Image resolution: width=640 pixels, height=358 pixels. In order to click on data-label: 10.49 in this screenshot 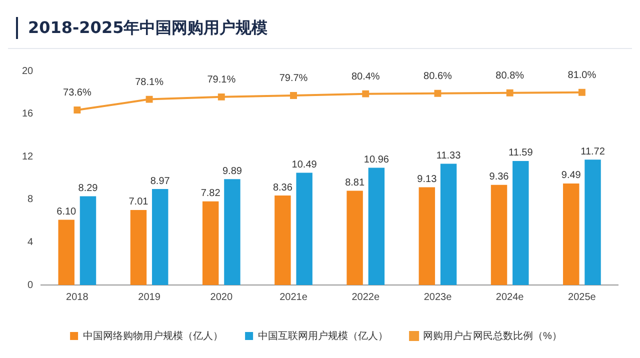, I will do `click(305, 165)`.